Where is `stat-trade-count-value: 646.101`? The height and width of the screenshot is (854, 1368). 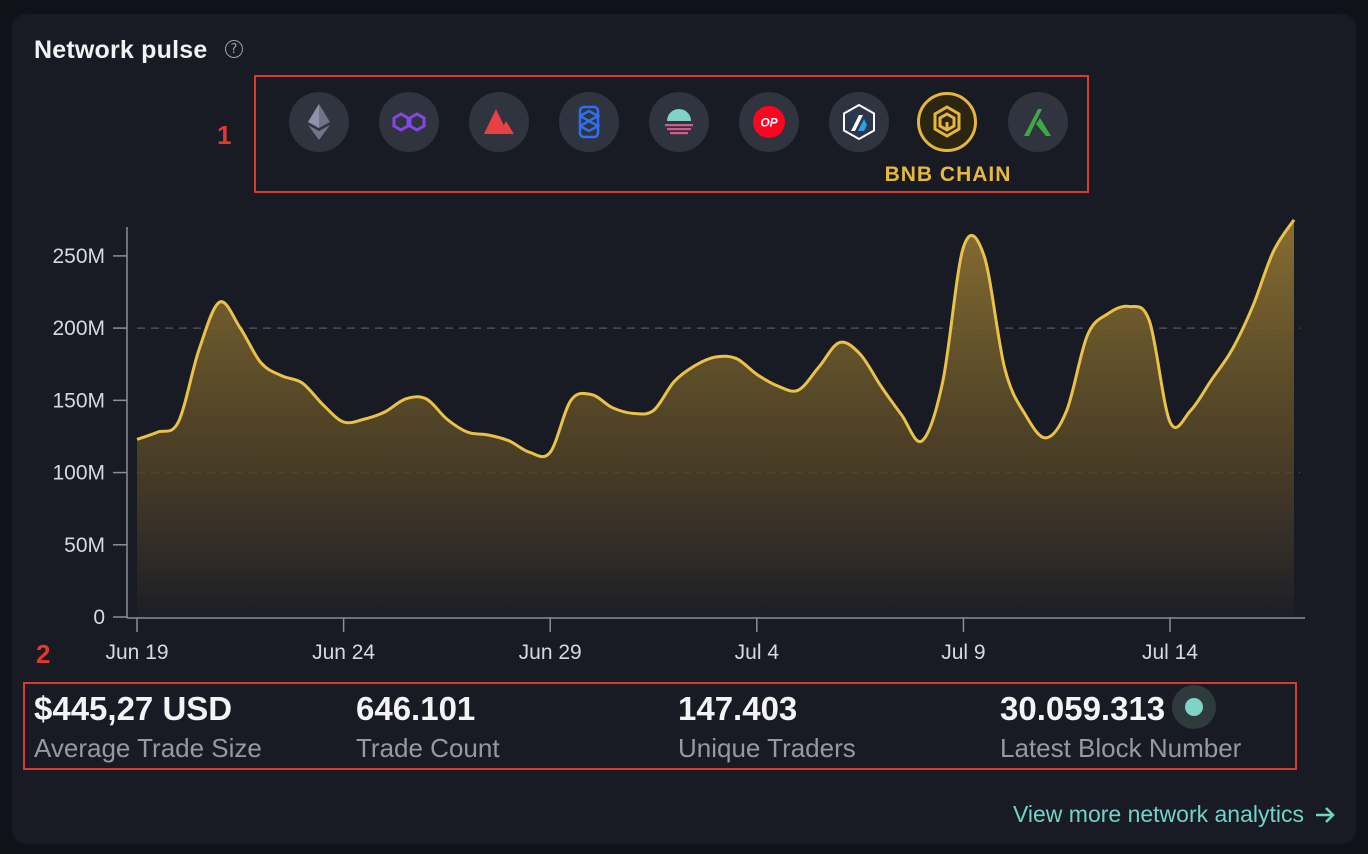 stat-trade-count-value: 646.101 is located at coordinates (416, 708).